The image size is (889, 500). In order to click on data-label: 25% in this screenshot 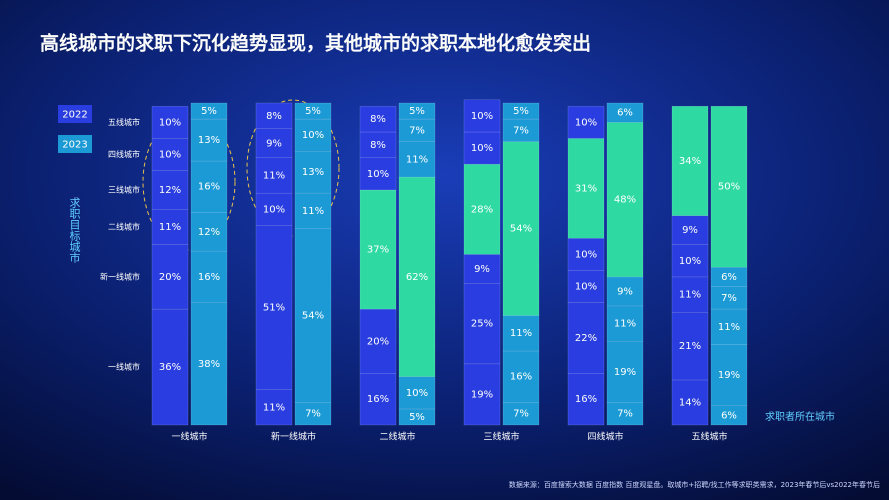, I will do `click(482, 324)`.